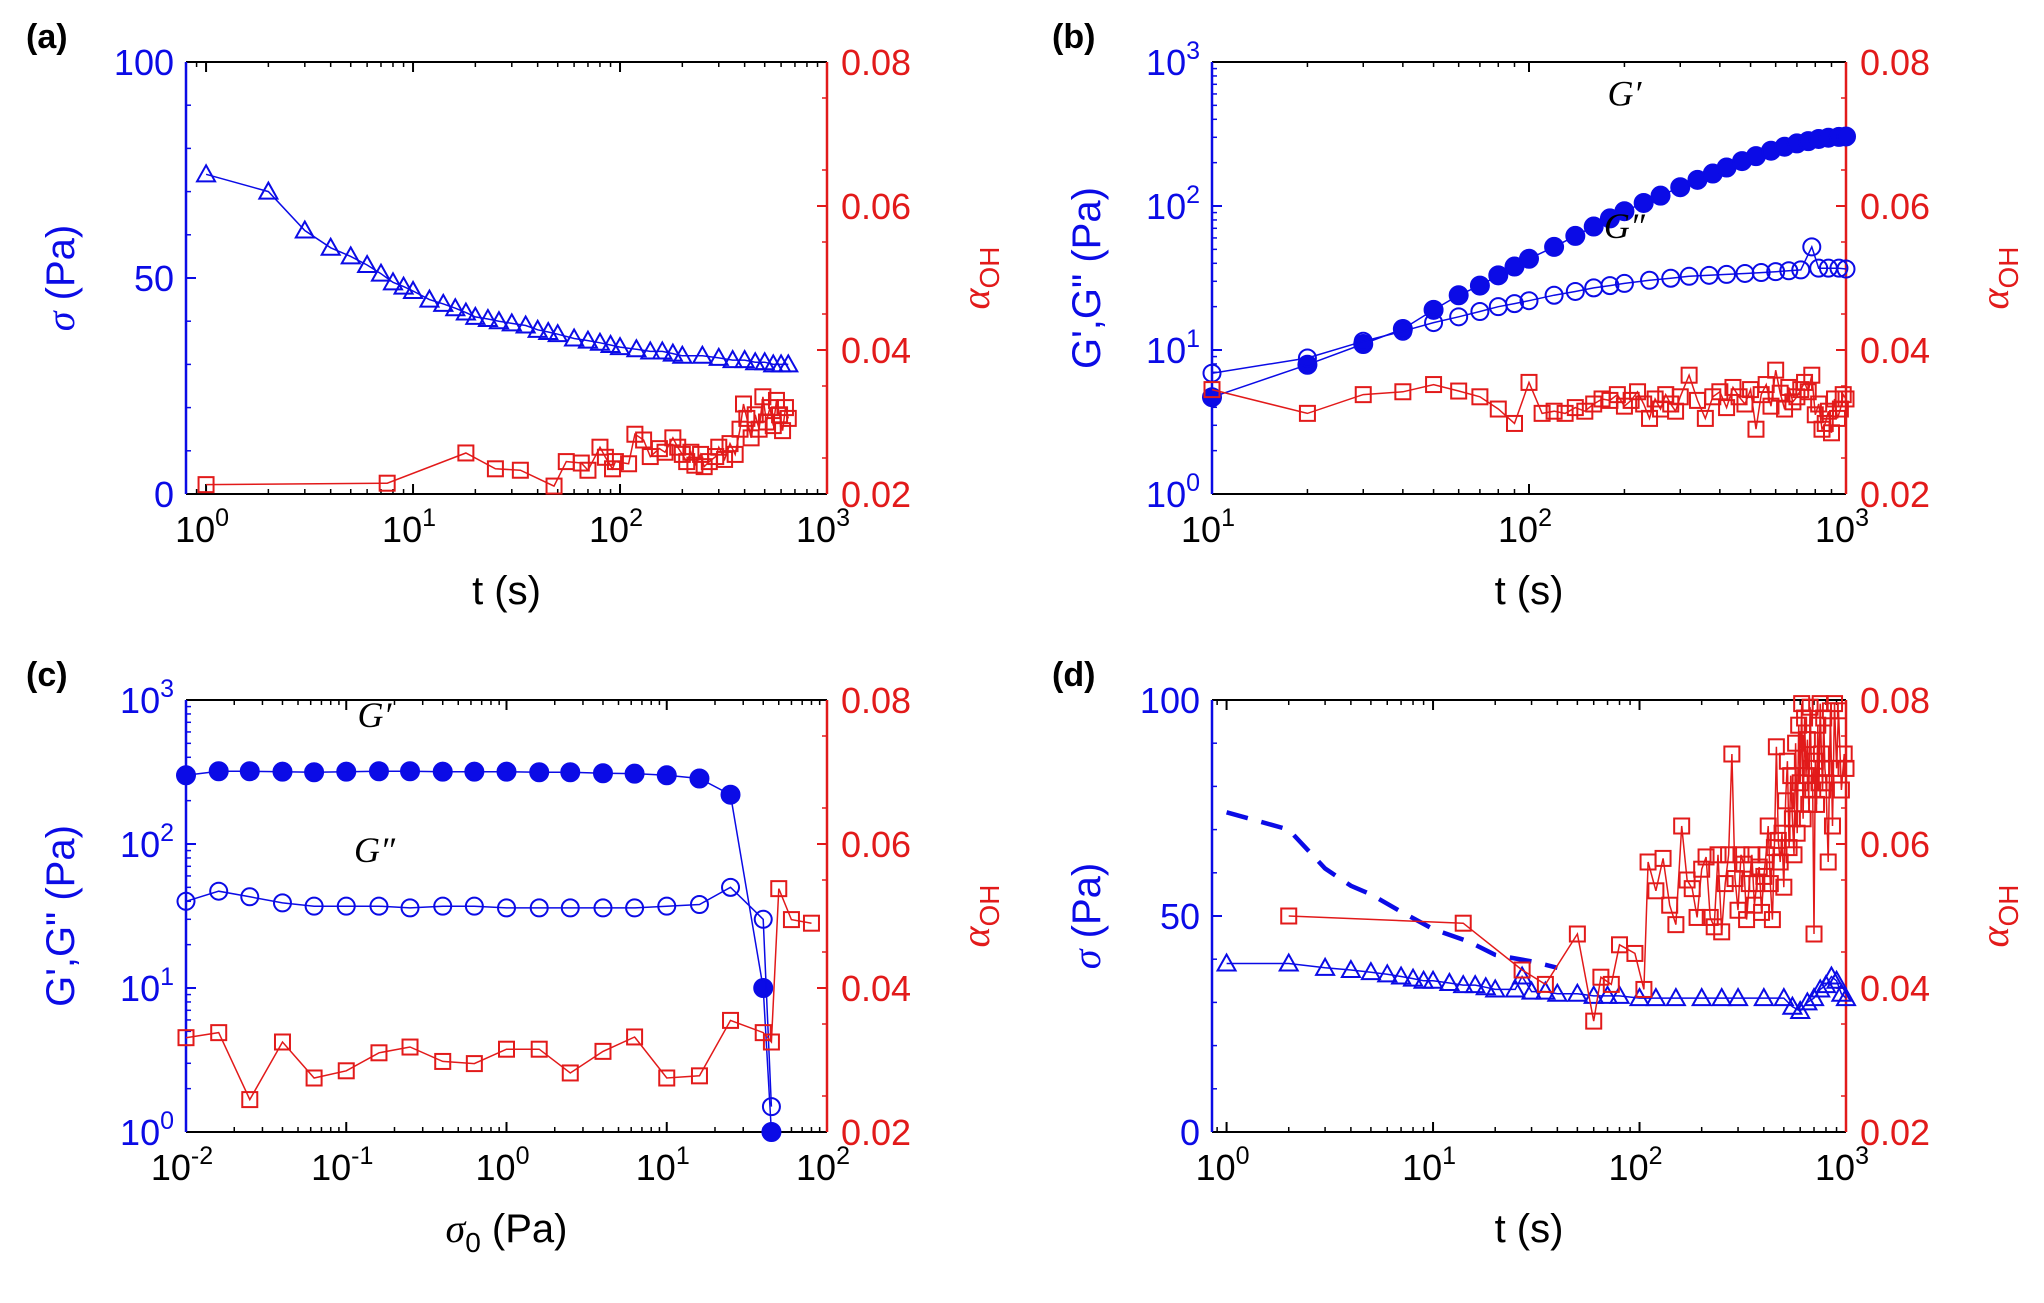 This screenshot has width=2044, height=1303. Describe the element at coordinates (1087, 906) in the screenshot. I see `y-left-label-unit: (Pa)` at that location.